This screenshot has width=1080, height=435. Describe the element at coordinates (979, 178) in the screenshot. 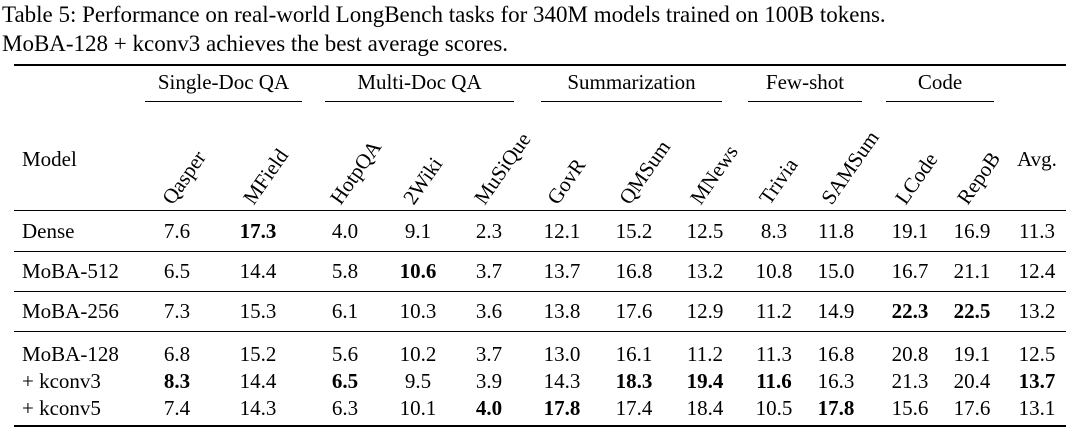

I see `column-header: RepoB` at that location.